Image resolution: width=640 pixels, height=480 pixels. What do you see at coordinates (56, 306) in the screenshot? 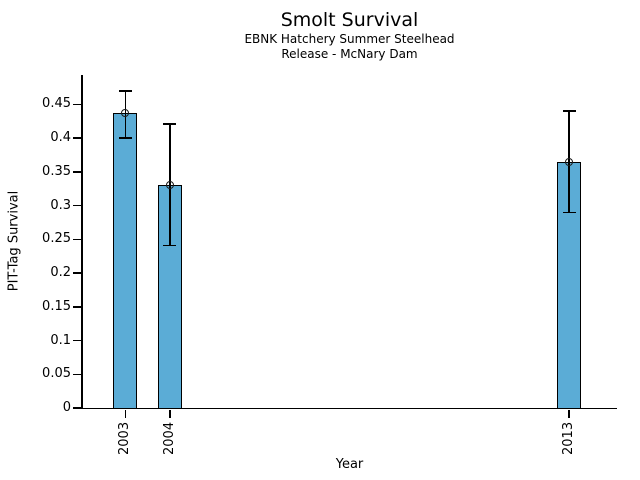
I see `y-tick-label: 0.15` at bounding box center [56, 306].